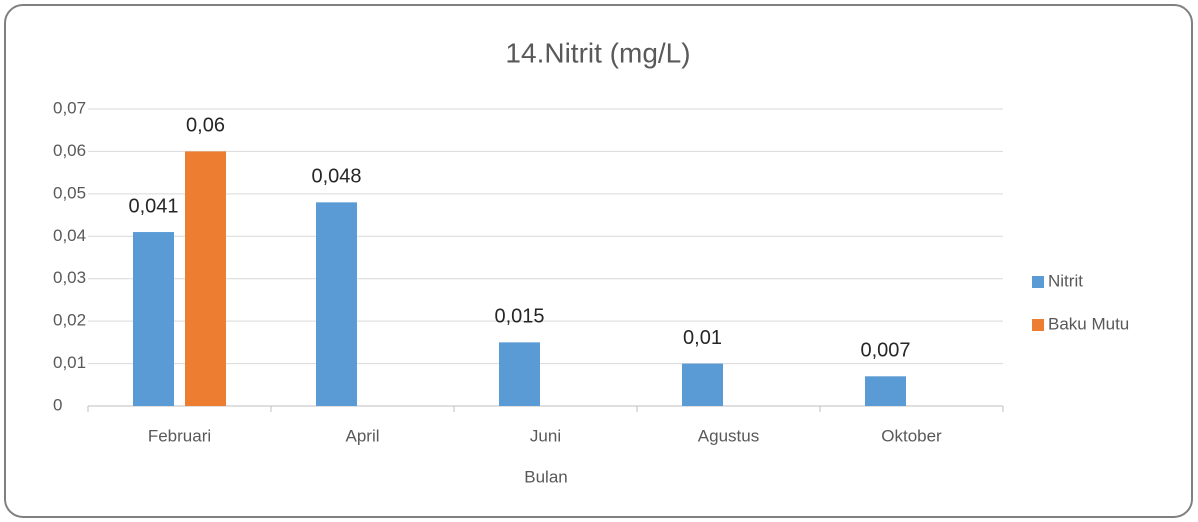  I want to click on data-label: 0,048, so click(336, 177).